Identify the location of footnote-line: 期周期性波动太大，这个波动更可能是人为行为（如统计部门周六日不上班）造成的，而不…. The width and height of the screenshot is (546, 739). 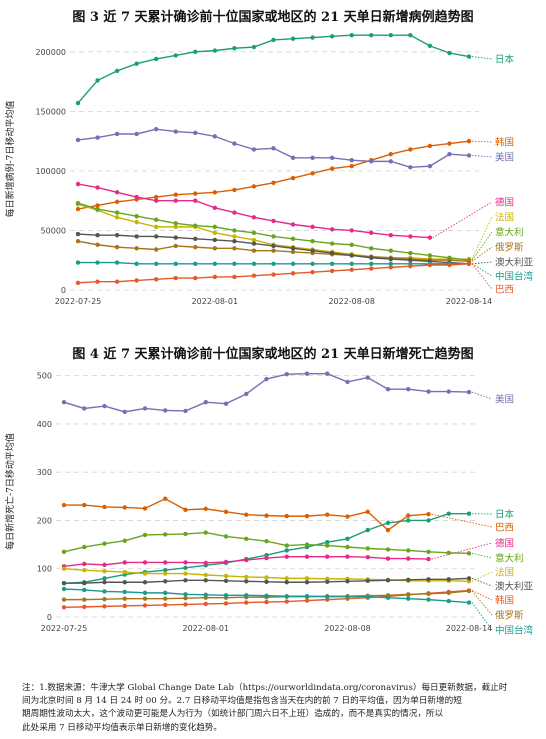
(233, 714).